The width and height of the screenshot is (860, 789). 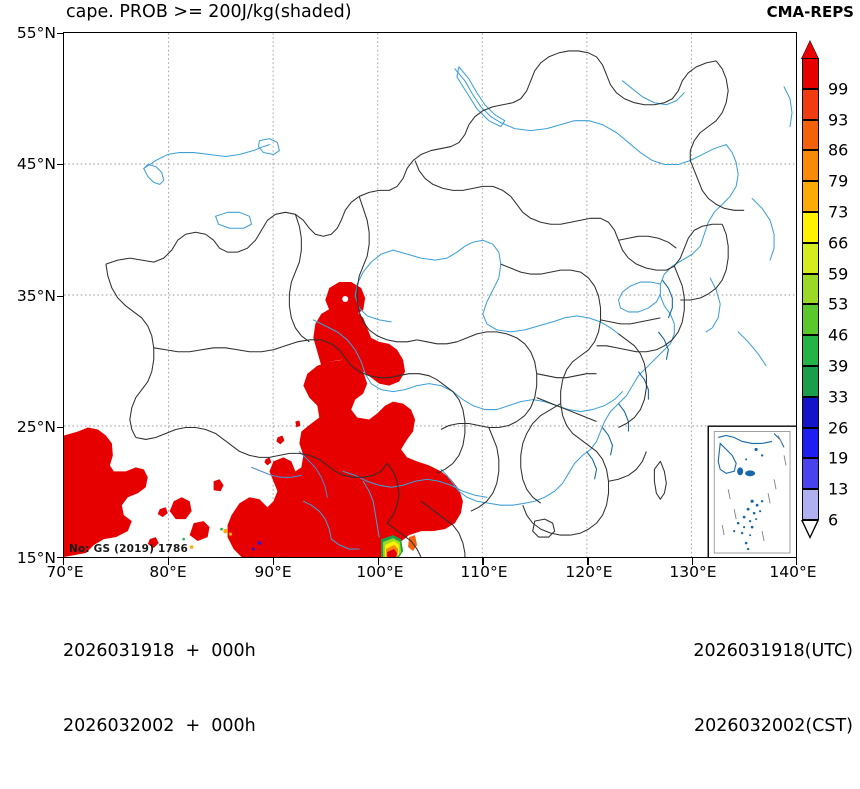 I want to click on x-tick-mark-100e, so click(x=378, y=561).